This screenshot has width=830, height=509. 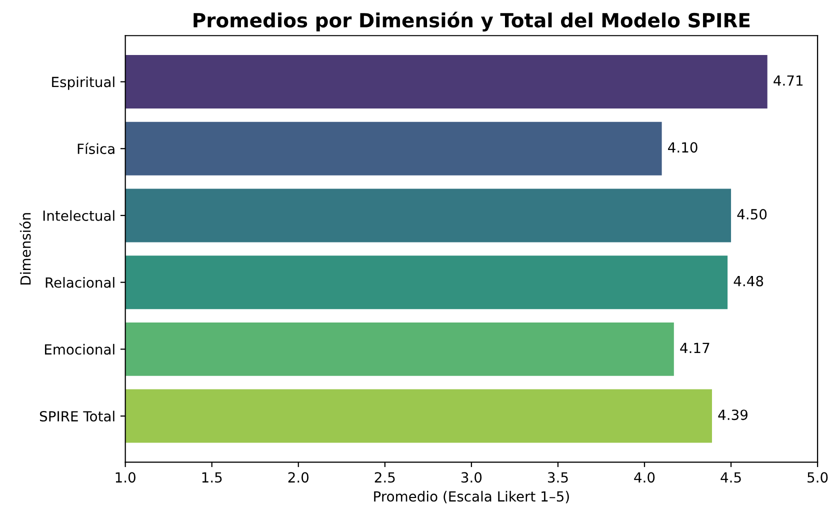 I want to click on y-tick-label: Emocional, so click(x=79, y=349).